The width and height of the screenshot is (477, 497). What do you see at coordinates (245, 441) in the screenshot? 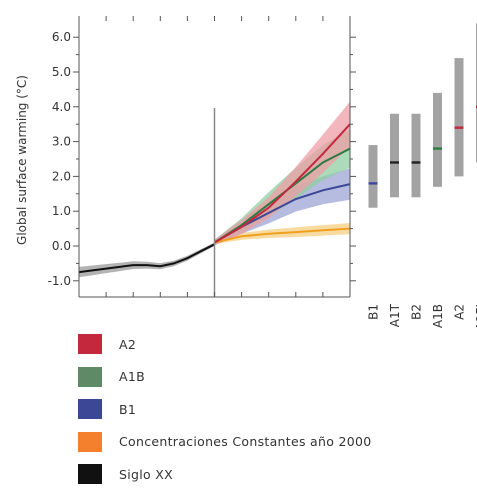
I see `legend-label: Concentraciones Constantes año 2000` at bounding box center [245, 441].